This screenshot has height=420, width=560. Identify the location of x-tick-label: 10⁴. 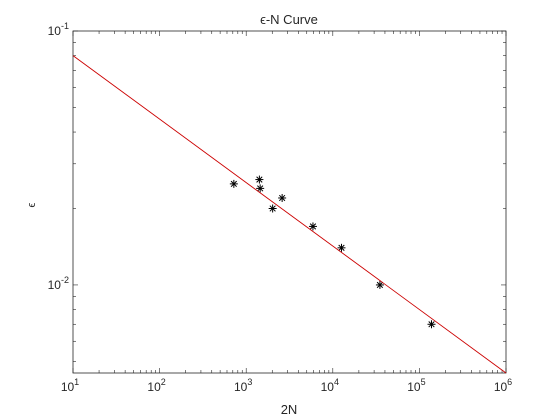
(330, 385).